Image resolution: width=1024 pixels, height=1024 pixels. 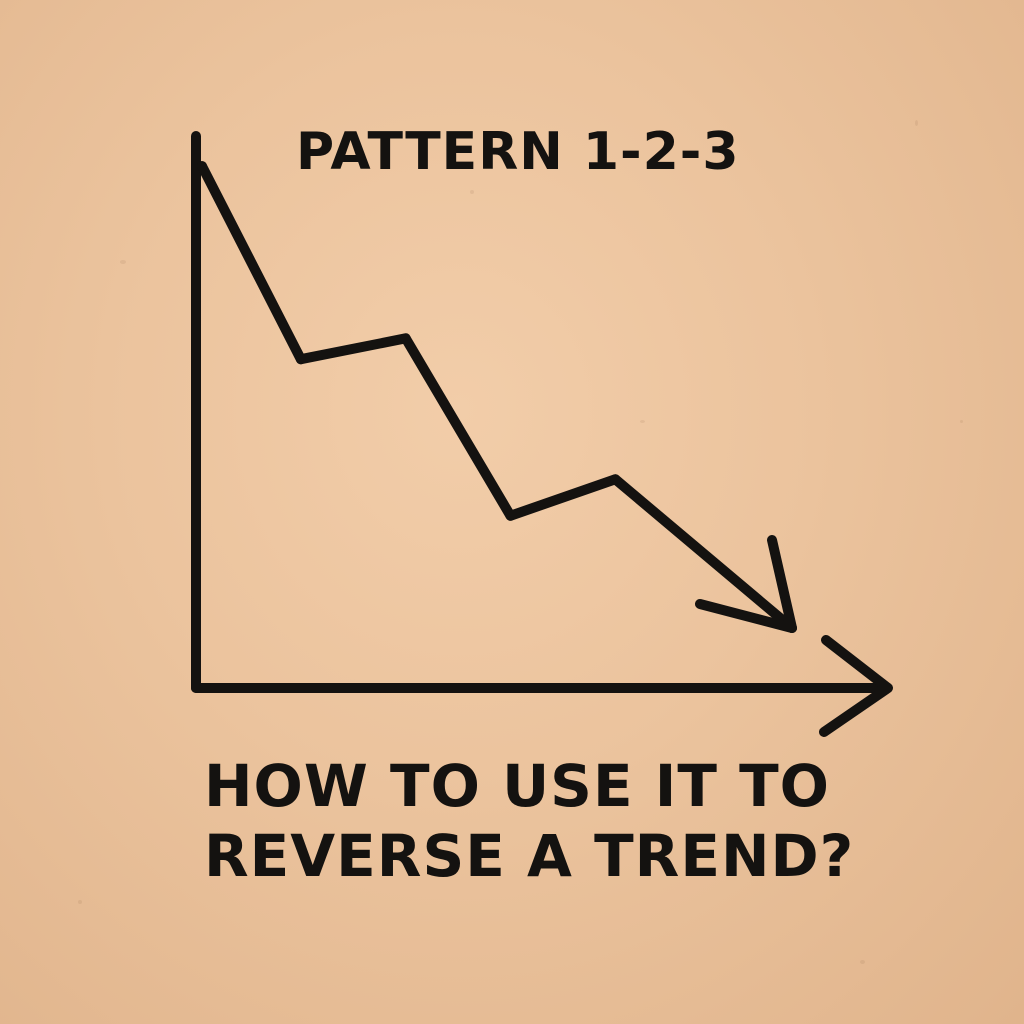 I want to click on trend-arrowhead, so click(x=746, y=584).